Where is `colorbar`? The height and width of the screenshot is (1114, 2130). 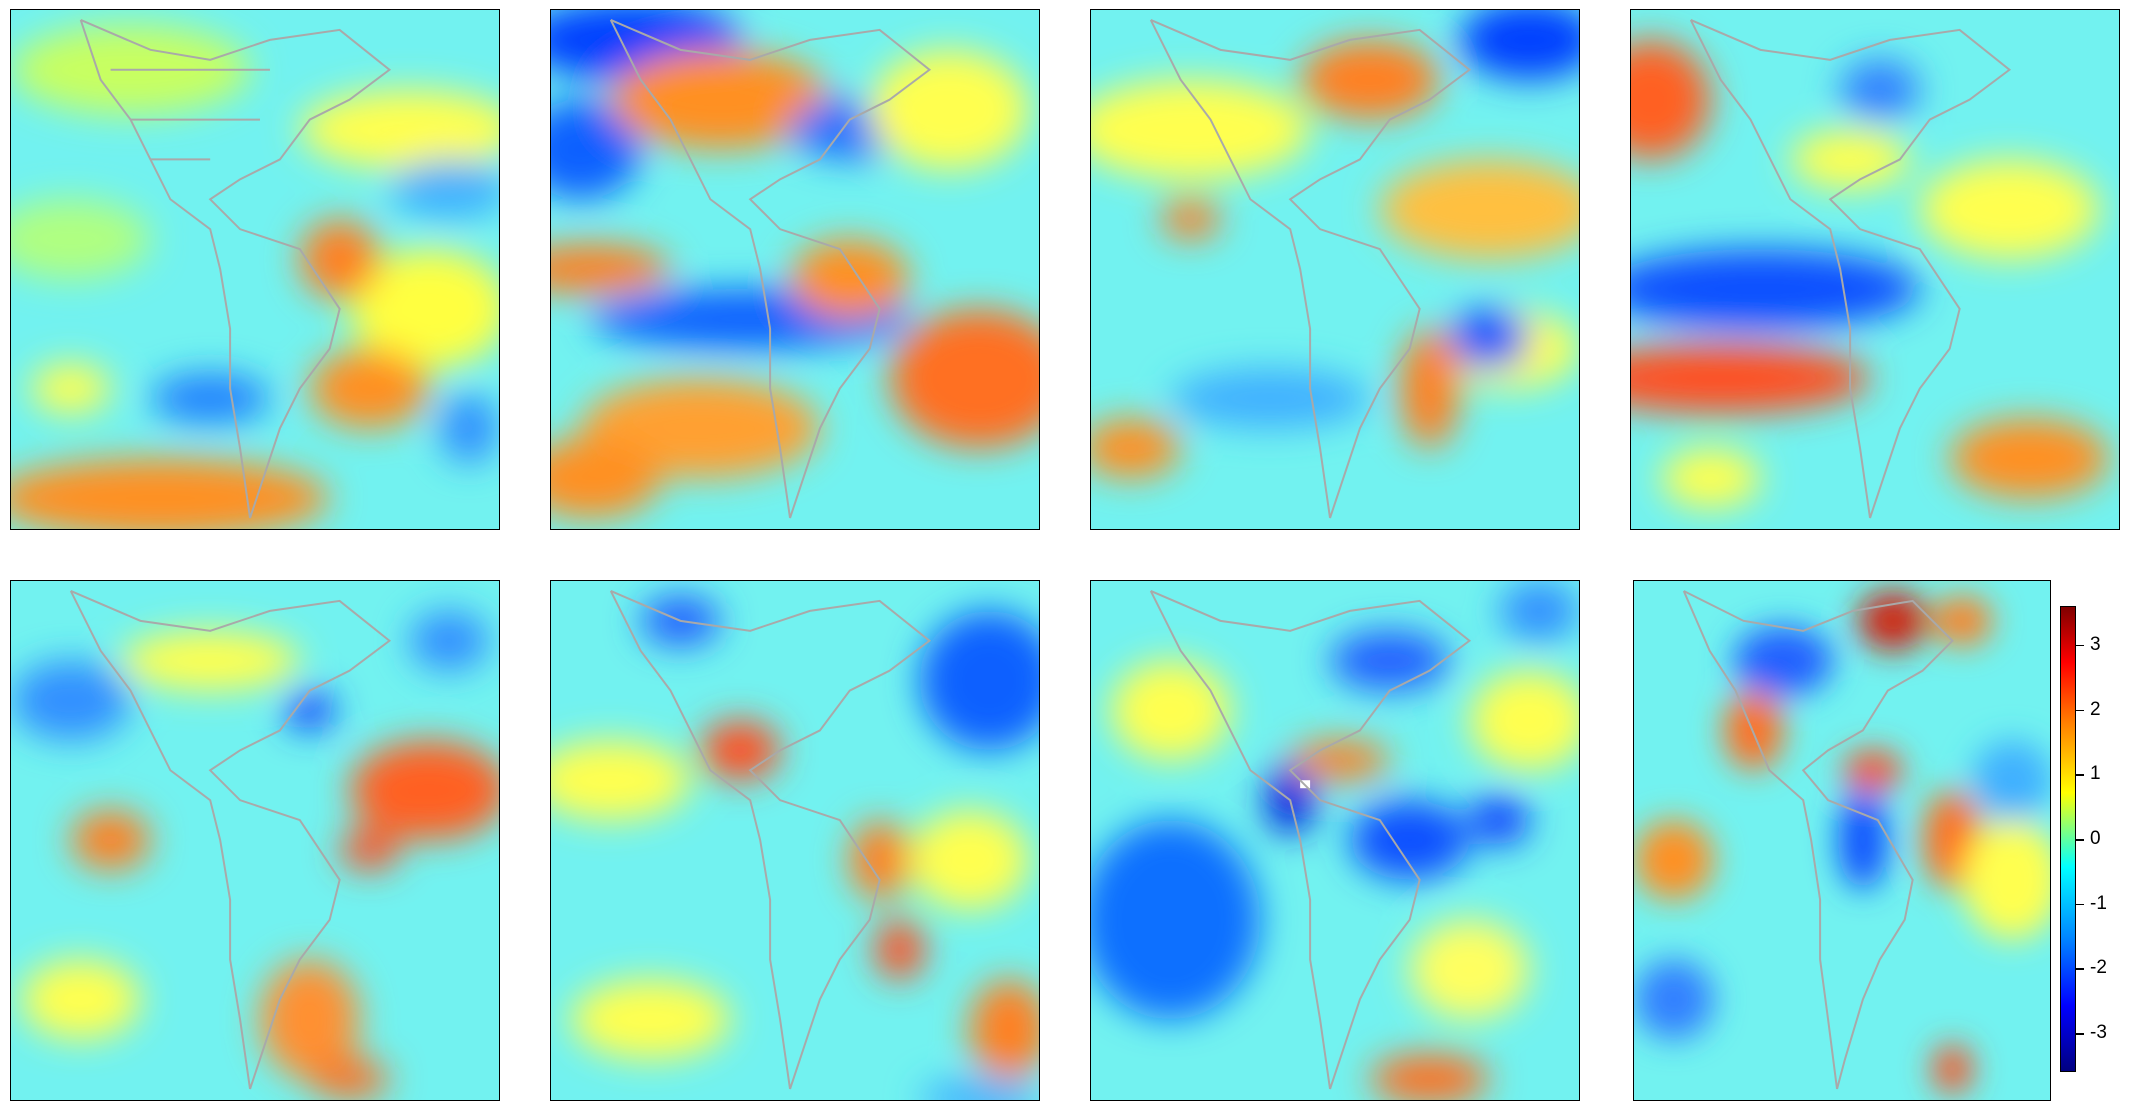 colorbar is located at coordinates (2068, 839).